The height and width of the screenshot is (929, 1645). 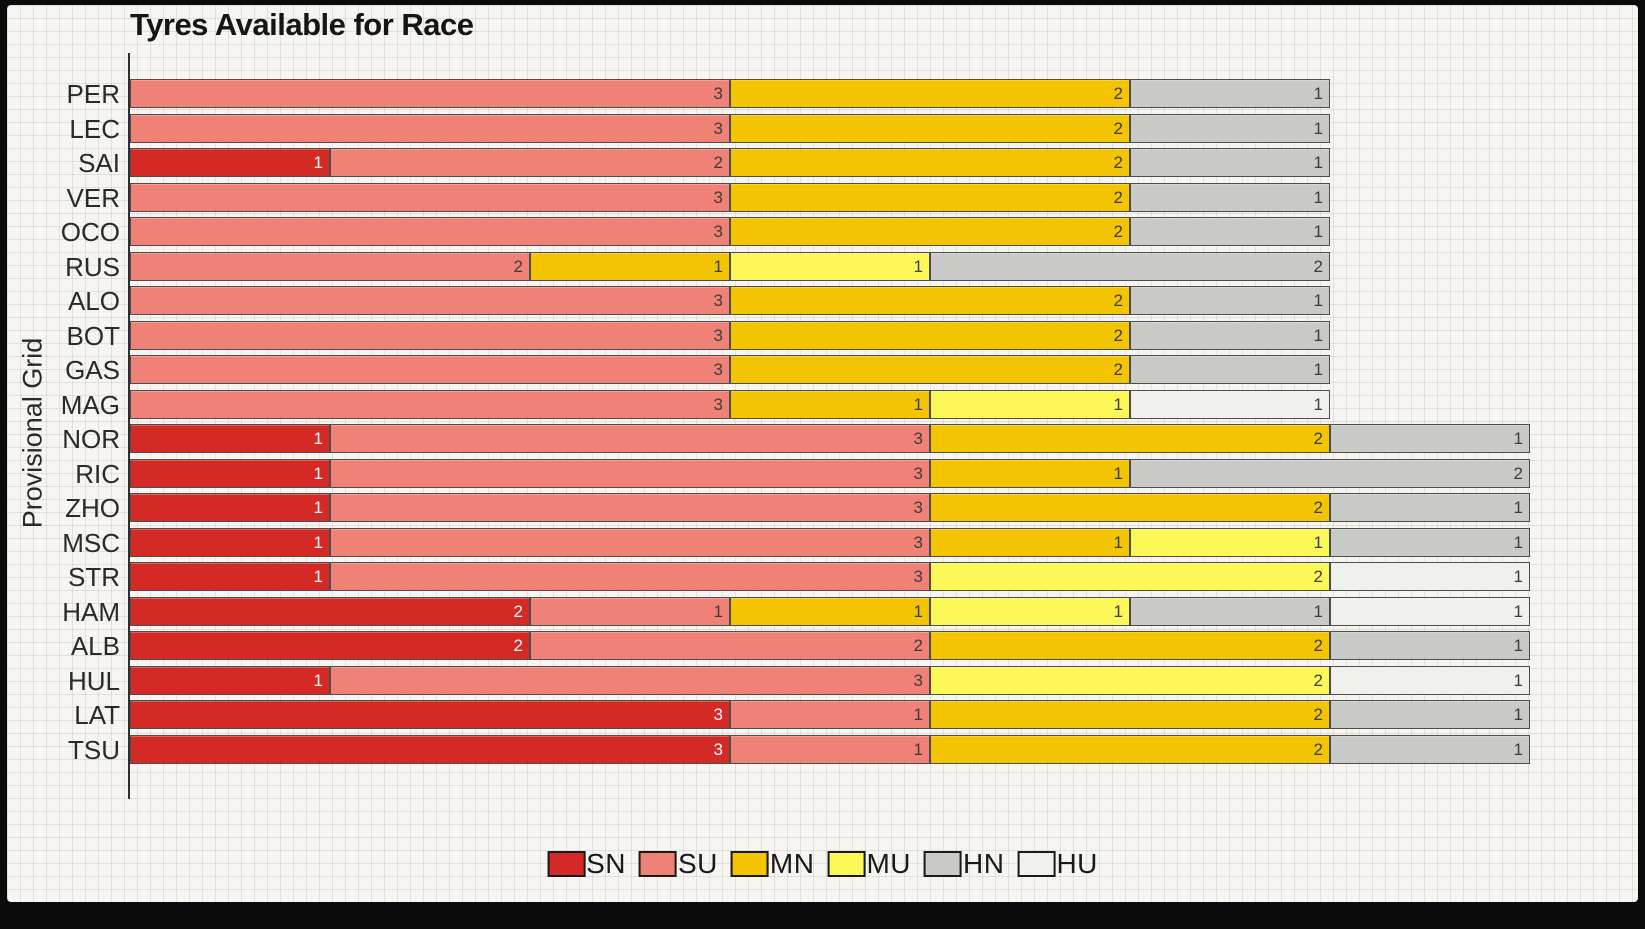 I want to click on bar-row: BOT 3 2 1, so click(x=768, y=335).